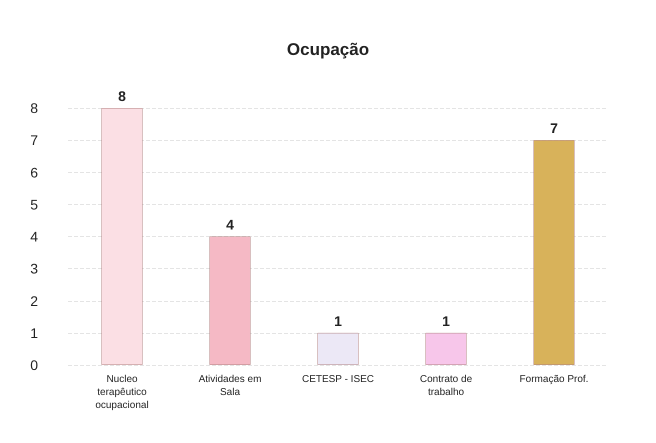 This screenshot has height=443, width=656. What do you see at coordinates (328, 49) in the screenshot?
I see `chart-title: Ocupação` at bounding box center [328, 49].